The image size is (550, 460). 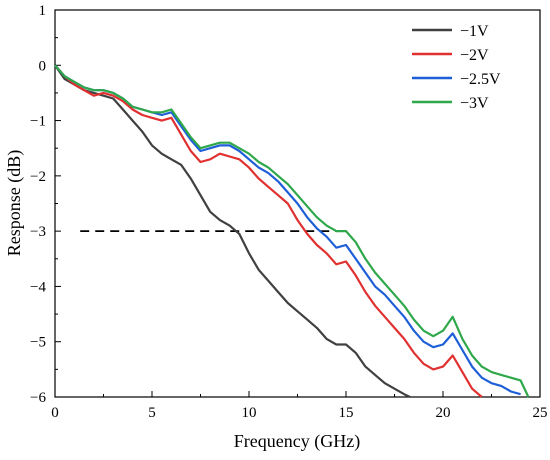 I want to click on x-tick-label: 5, so click(x=152, y=413).